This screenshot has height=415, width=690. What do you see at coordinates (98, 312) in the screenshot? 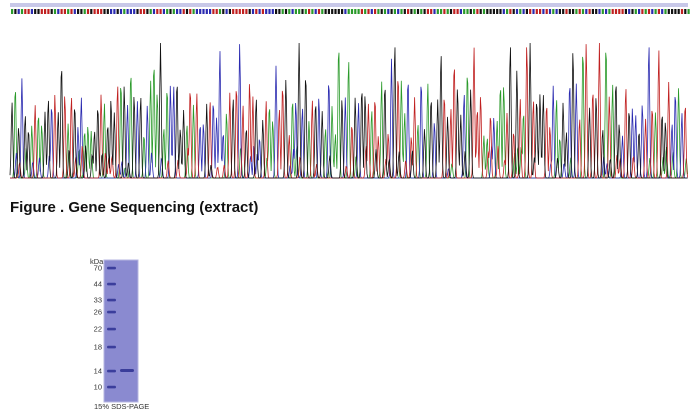
I see `marker-label: 26` at bounding box center [98, 312].